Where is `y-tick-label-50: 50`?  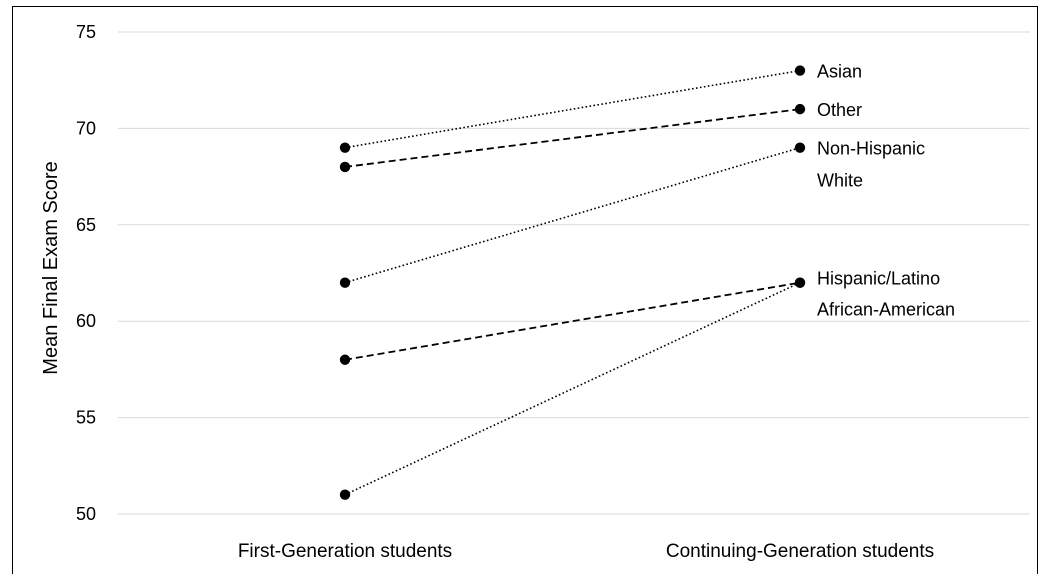 y-tick-label-50: 50 is located at coordinates (86, 514).